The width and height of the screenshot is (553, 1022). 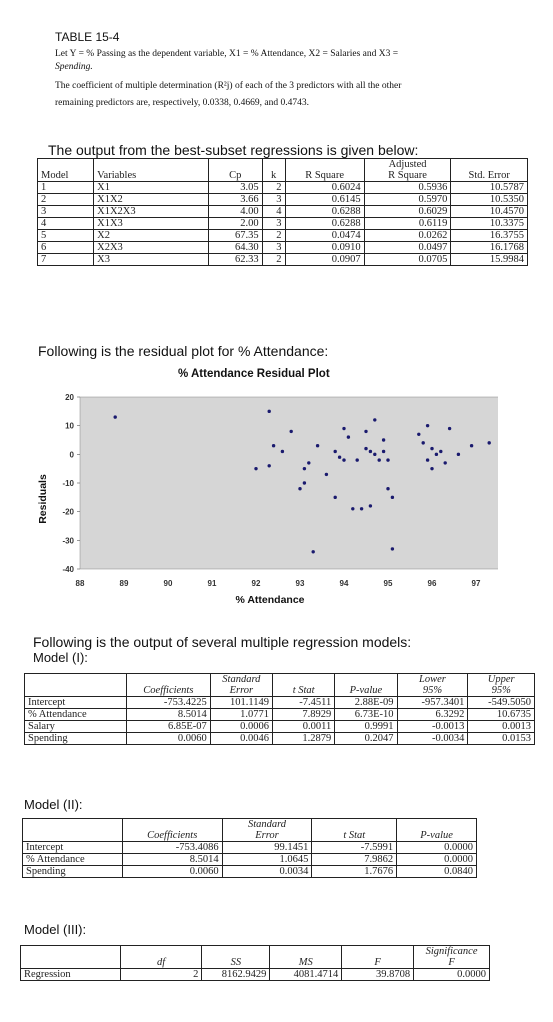 What do you see at coordinates (168, 738) in the screenshot?
I see `table-cell: 0.0060` at bounding box center [168, 738].